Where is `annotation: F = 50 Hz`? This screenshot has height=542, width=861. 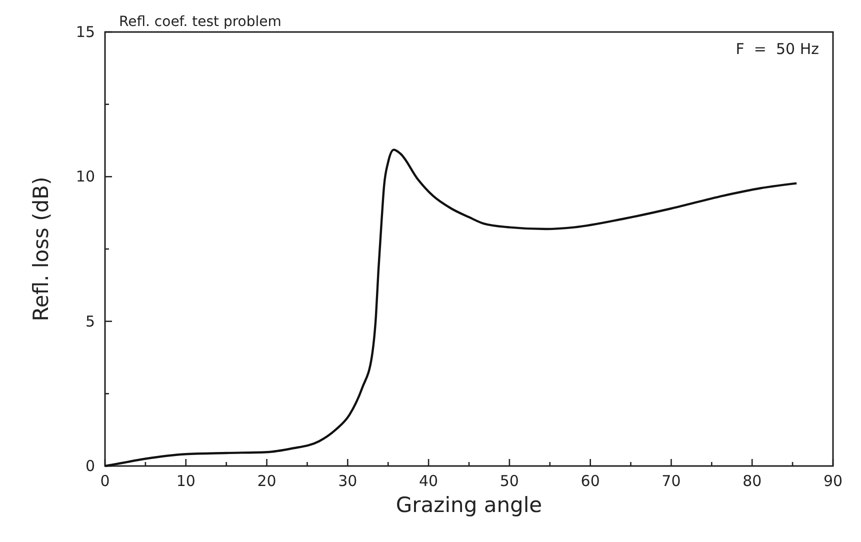 annotation: F = 50 Hz is located at coordinates (778, 49).